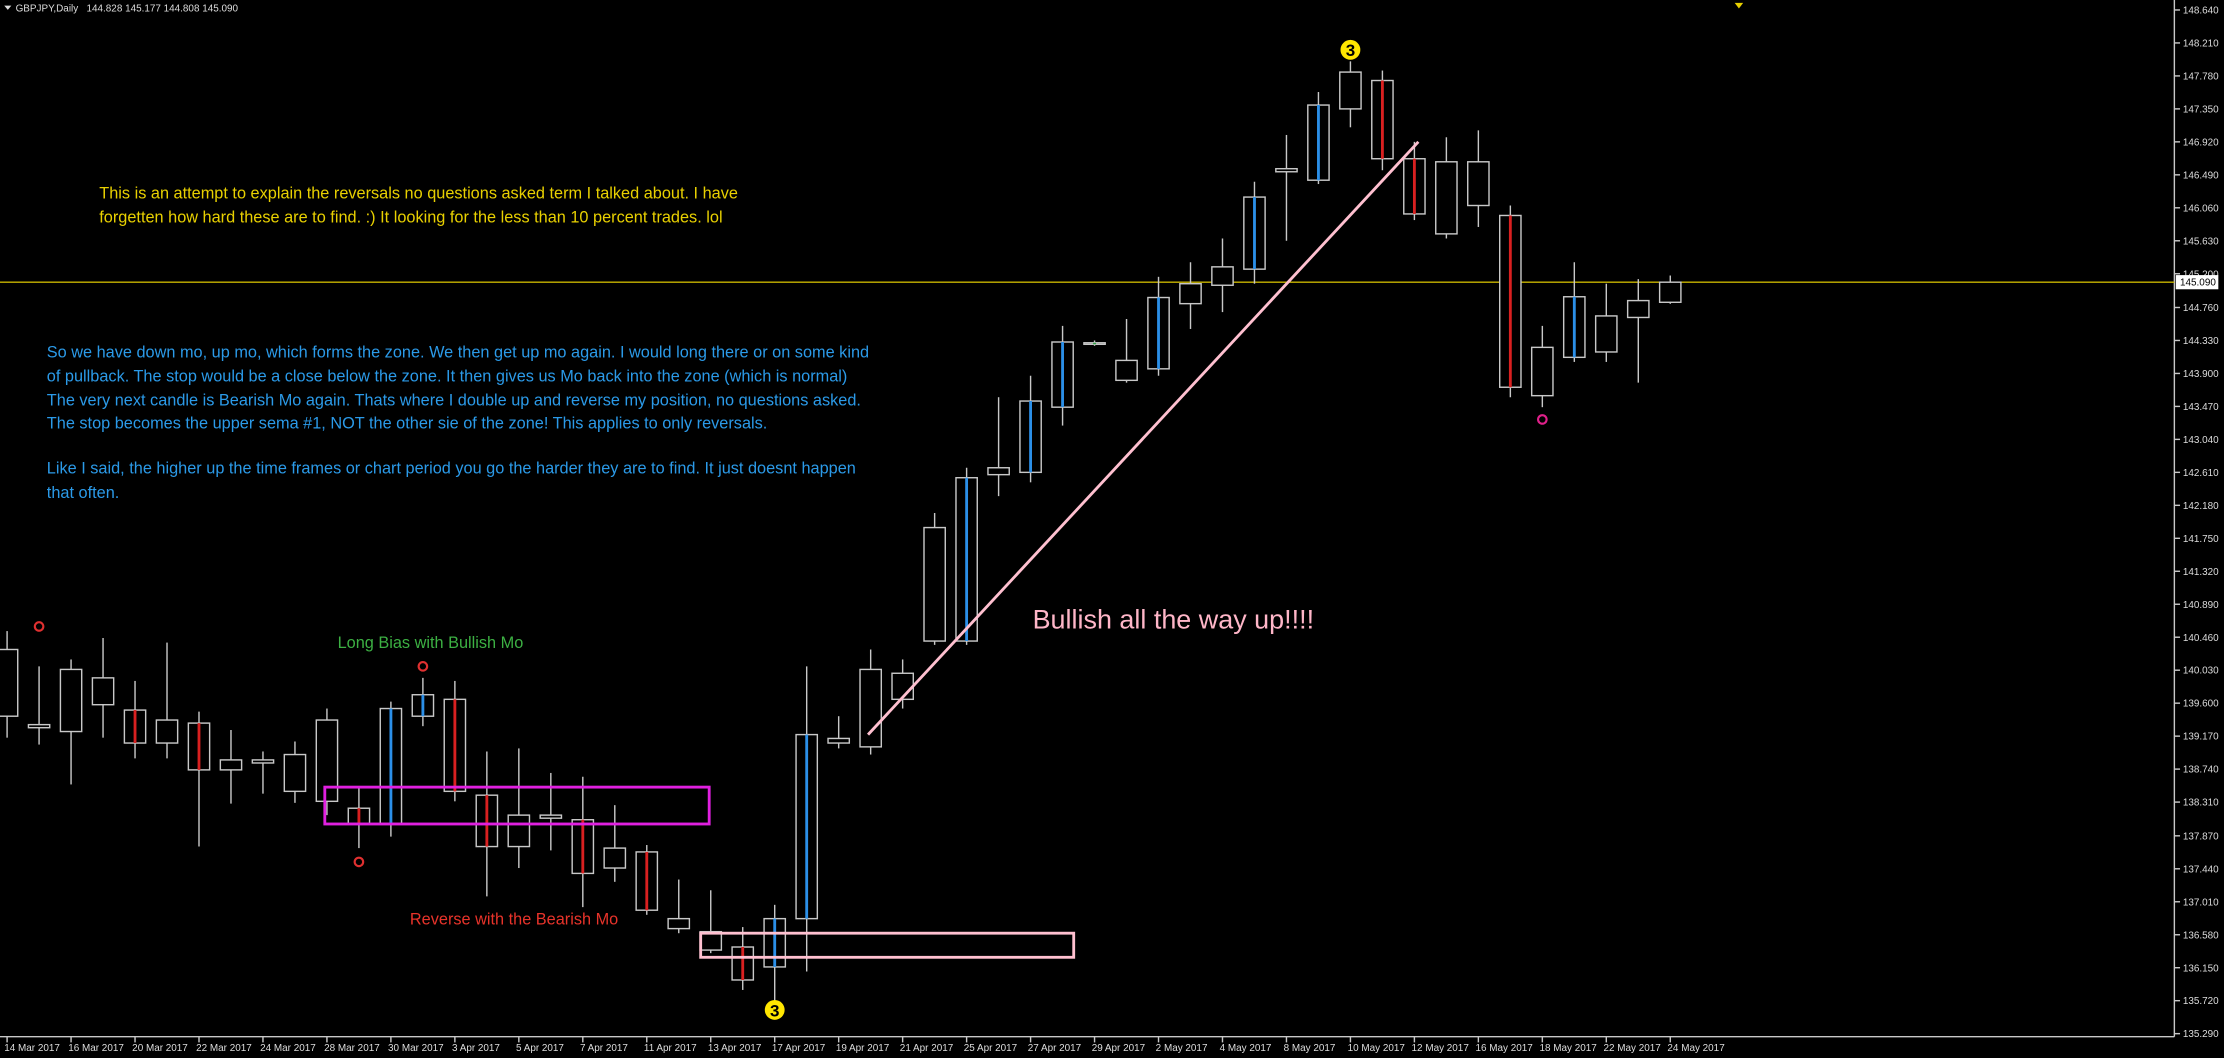 The image size is (2224, 1058). I want to click on y-tick-label: 139.600, so click(2201, 704).